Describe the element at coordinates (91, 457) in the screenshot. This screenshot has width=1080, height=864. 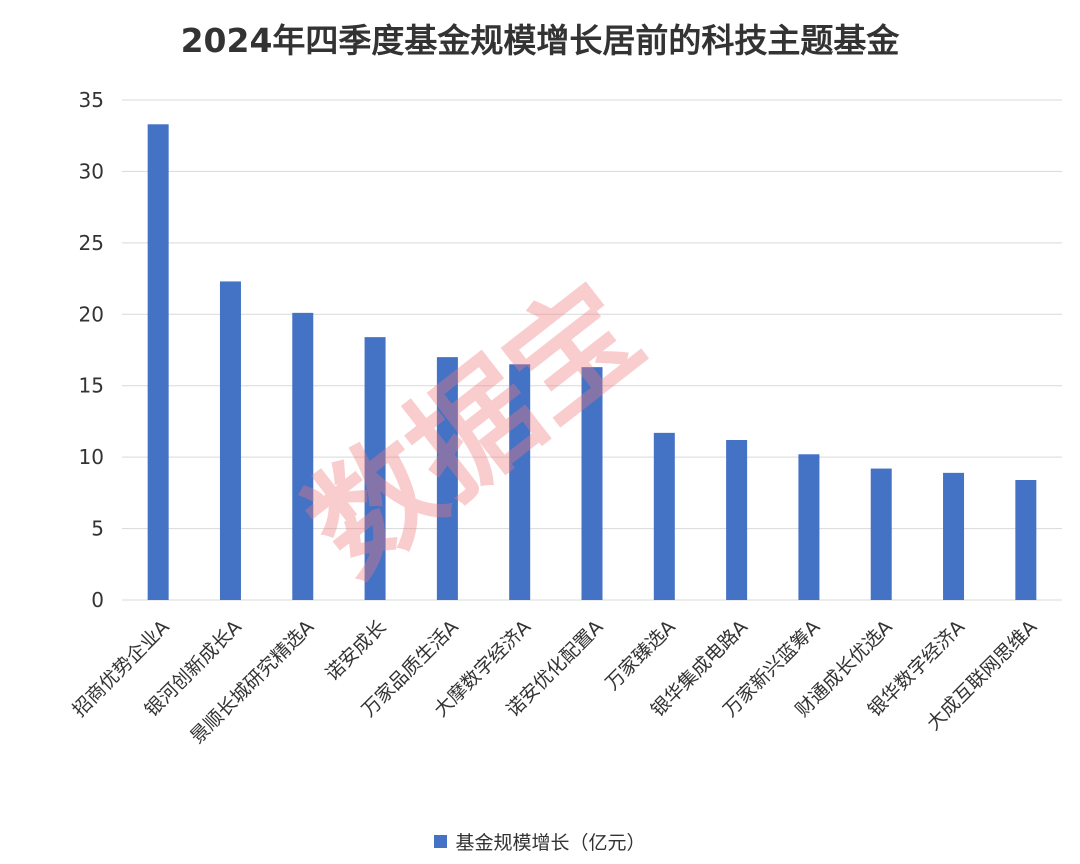
I see `y-tick-label: 10` at that location.